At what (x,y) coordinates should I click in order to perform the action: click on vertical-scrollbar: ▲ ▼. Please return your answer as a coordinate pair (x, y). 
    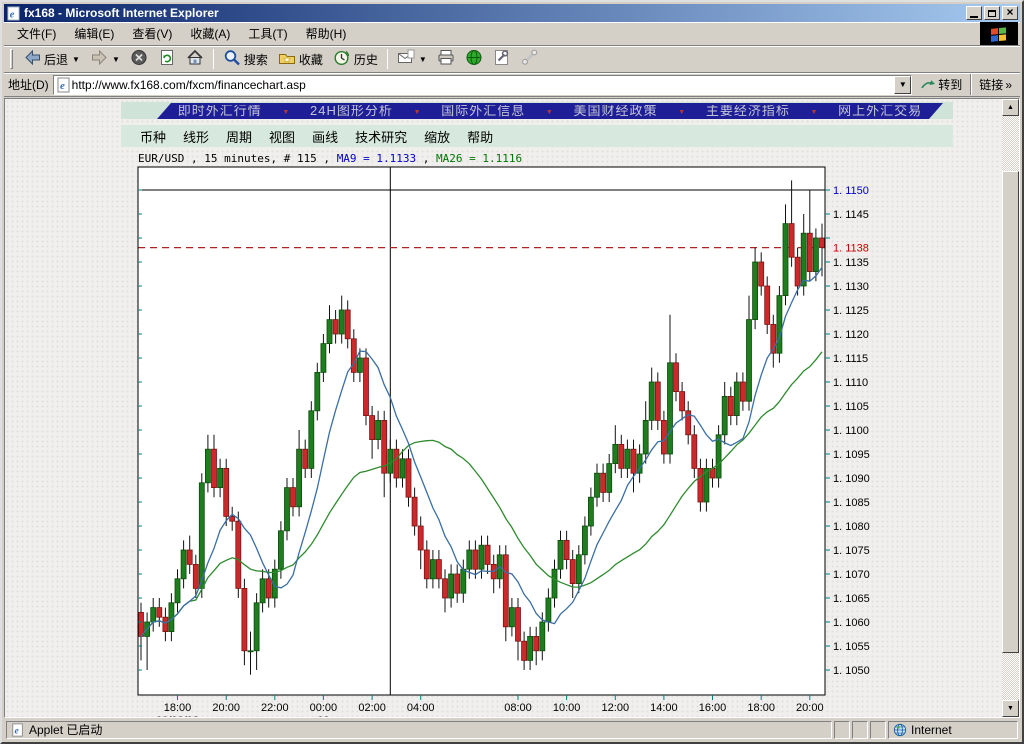
    Looking at the image, I should click on (1010, 408).